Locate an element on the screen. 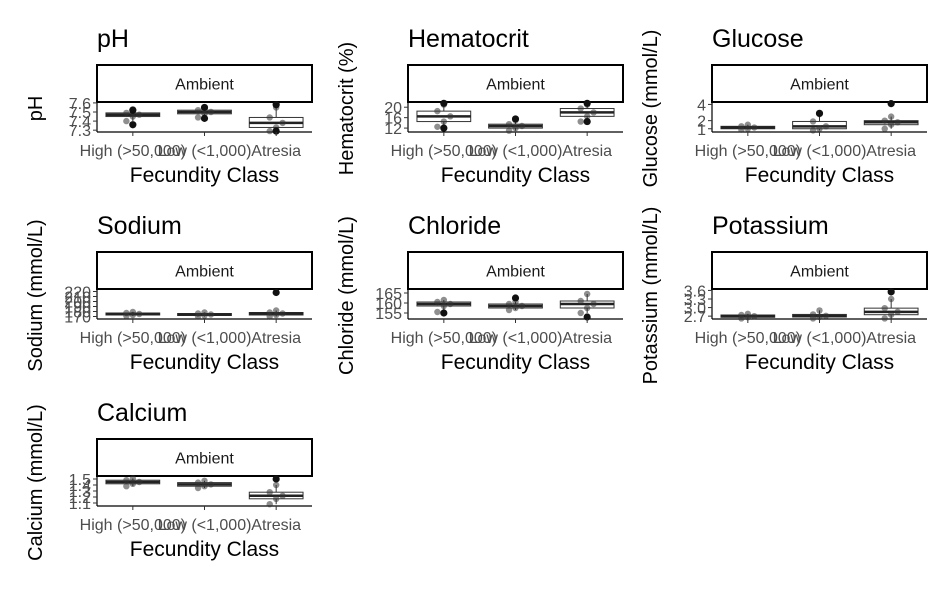 The width and height of the screenshot is (947, 590). y-tick-label: 1.1 is located at coordinates (80, 504).